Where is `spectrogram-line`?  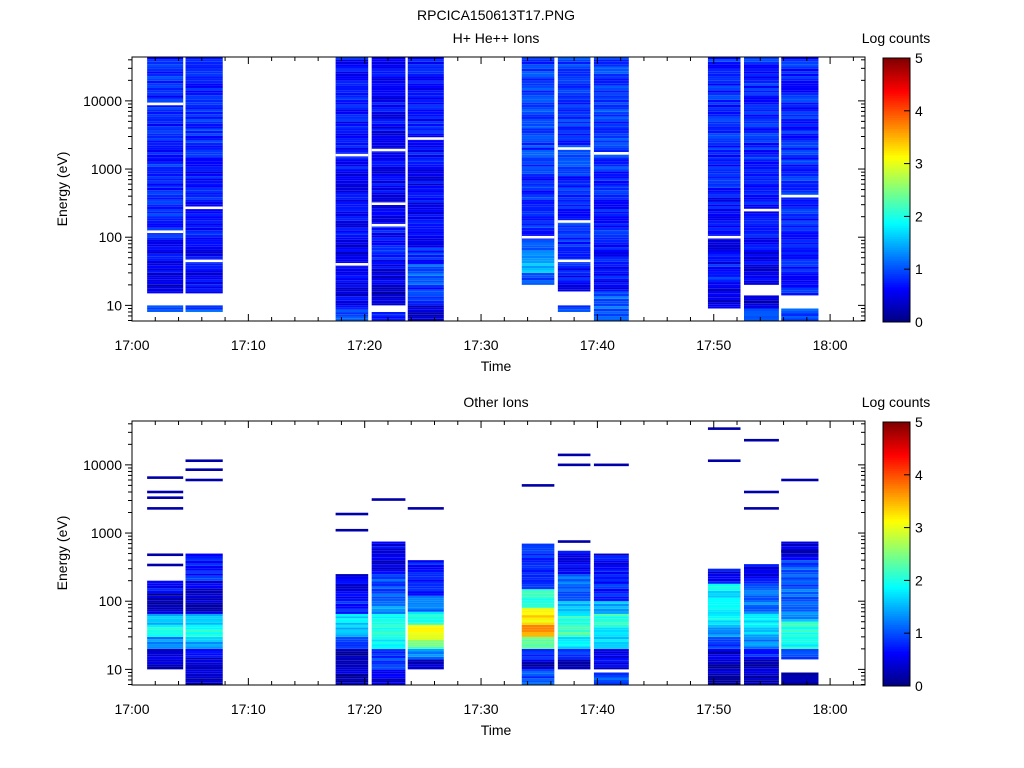
spectrogram-line is located at coordinates (800, 551).